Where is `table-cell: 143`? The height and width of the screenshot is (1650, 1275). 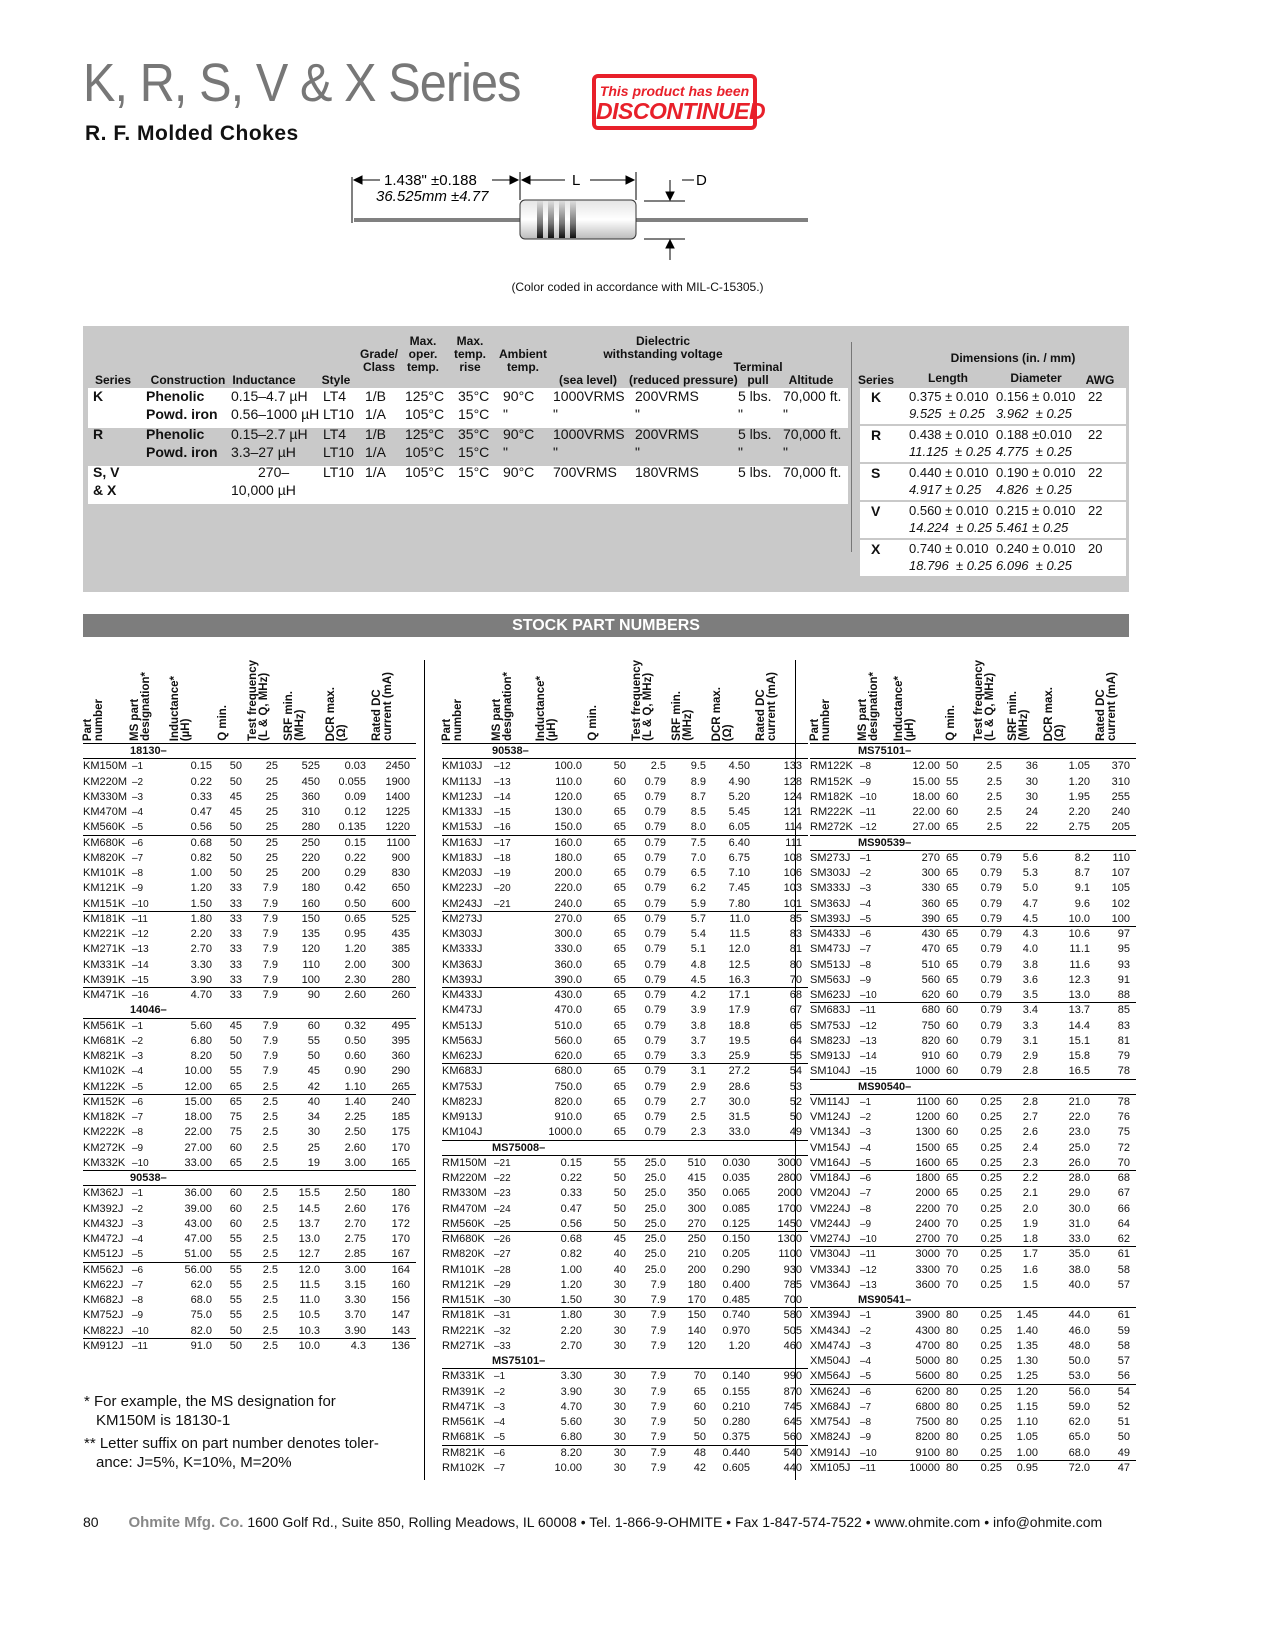
table-cell: 143 is located at coordinates (400, 1330).